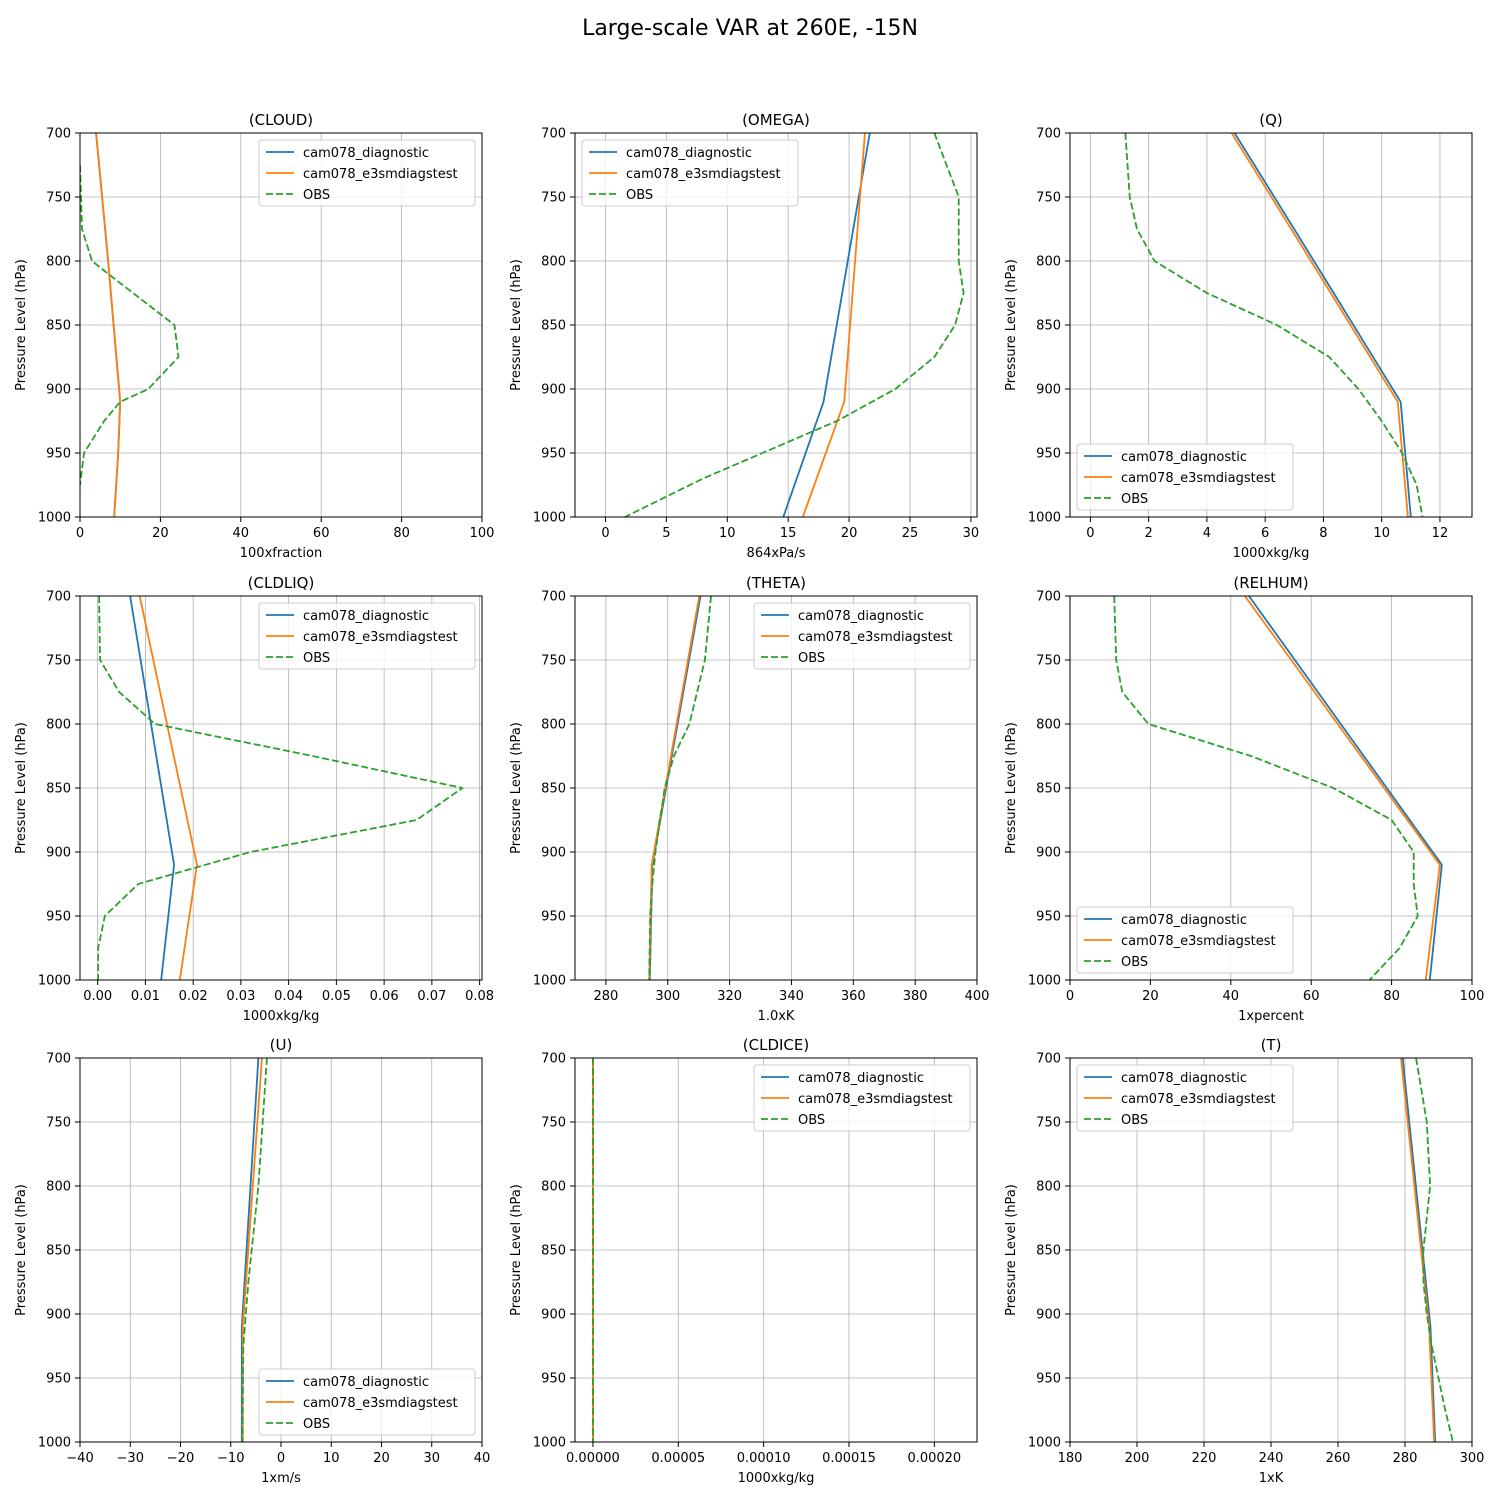 The image size is (1500, 1500). Describe the element at coordinates (1440, 533) in the screenshot. I see `x-tick-label: 12` at that location.